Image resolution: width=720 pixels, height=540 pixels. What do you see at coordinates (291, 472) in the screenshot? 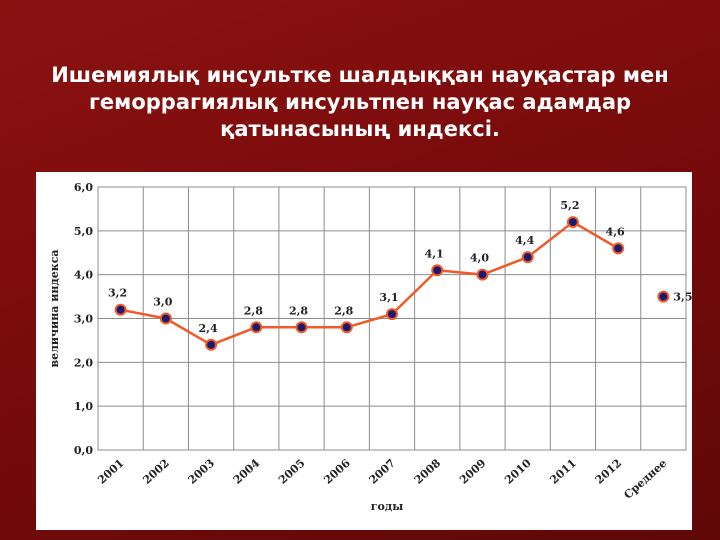
I see `x-tick-label: 2005` at bounding box center [291, 472].